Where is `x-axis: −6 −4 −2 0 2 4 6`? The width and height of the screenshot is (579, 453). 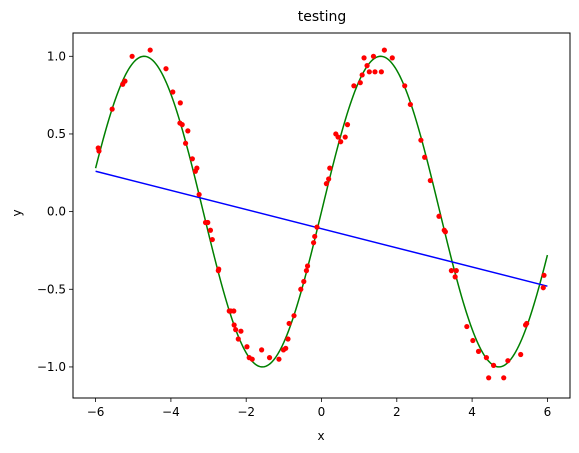
x-axis: −6 −4 −2 0 2 4 6 is located at coordinates (319, 408).